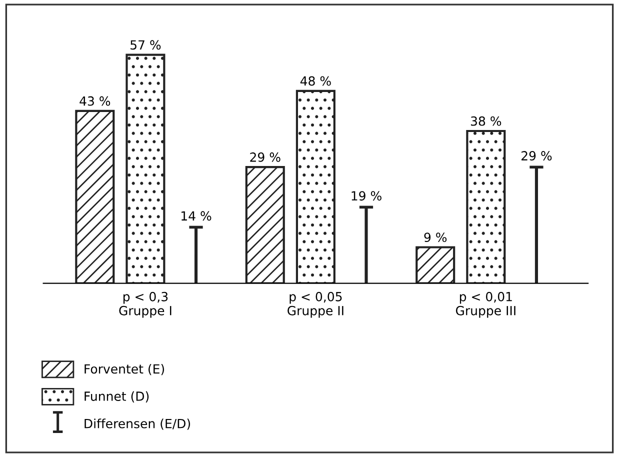 This screenshot has height=457, width=619. I want to click on data-label: 38 %, so click(486, 121).